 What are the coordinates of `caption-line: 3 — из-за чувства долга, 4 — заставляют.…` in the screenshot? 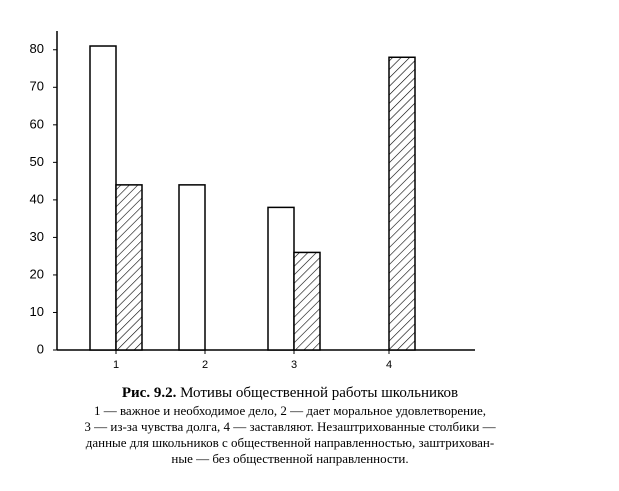 It's located at (290, 426).